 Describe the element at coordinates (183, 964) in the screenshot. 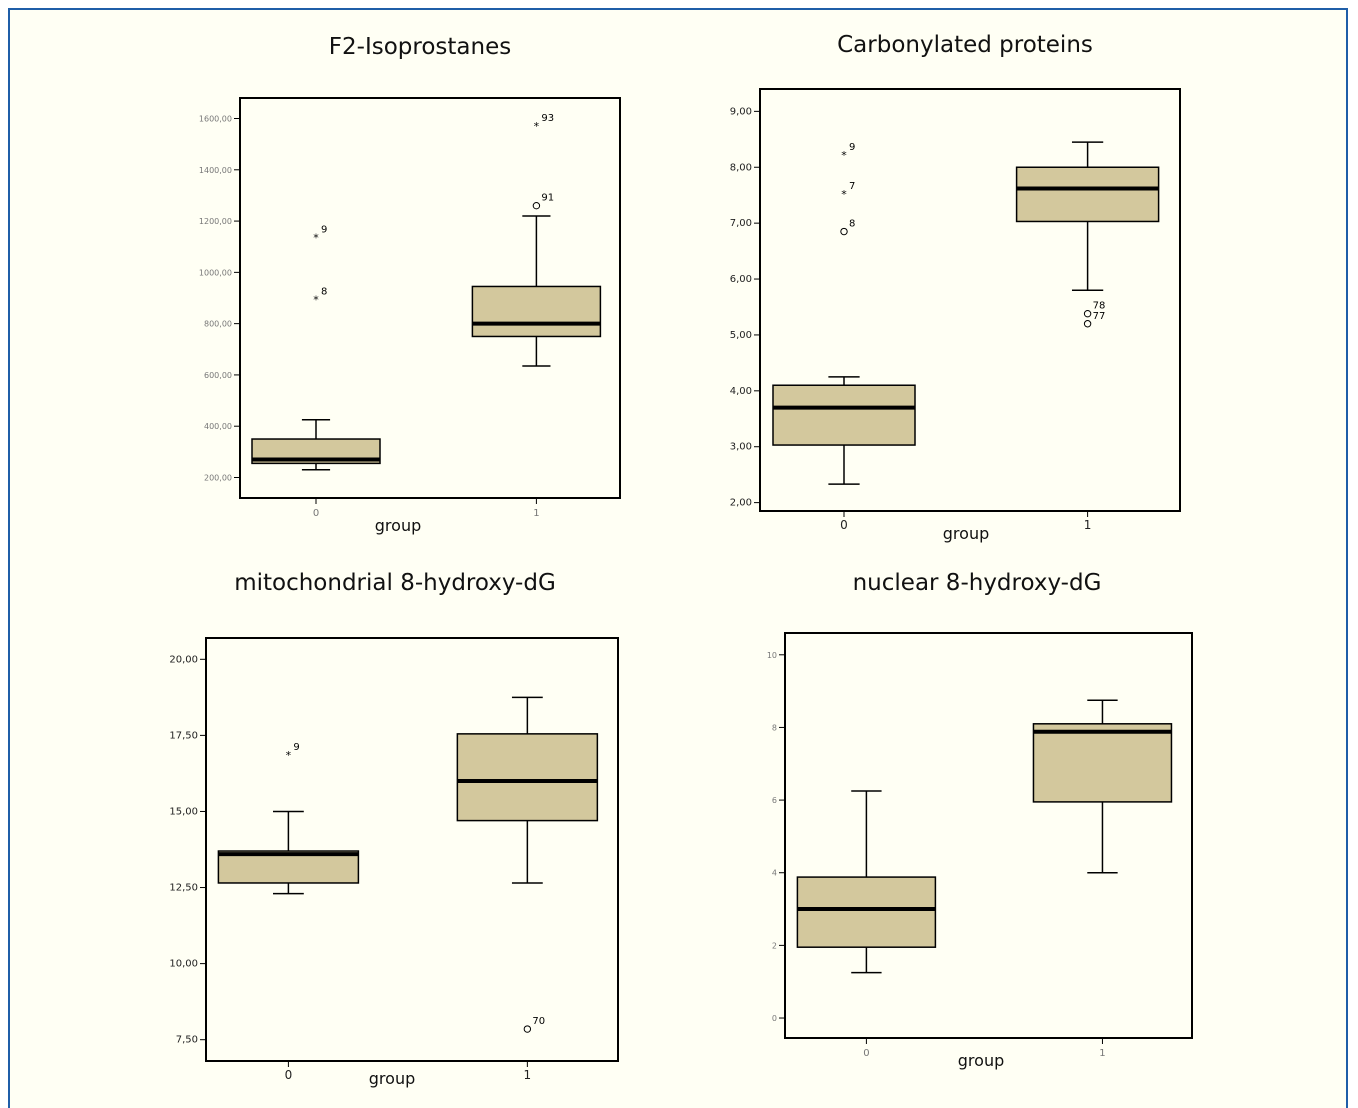

I see `y-tick-label: 10,00` at that location.